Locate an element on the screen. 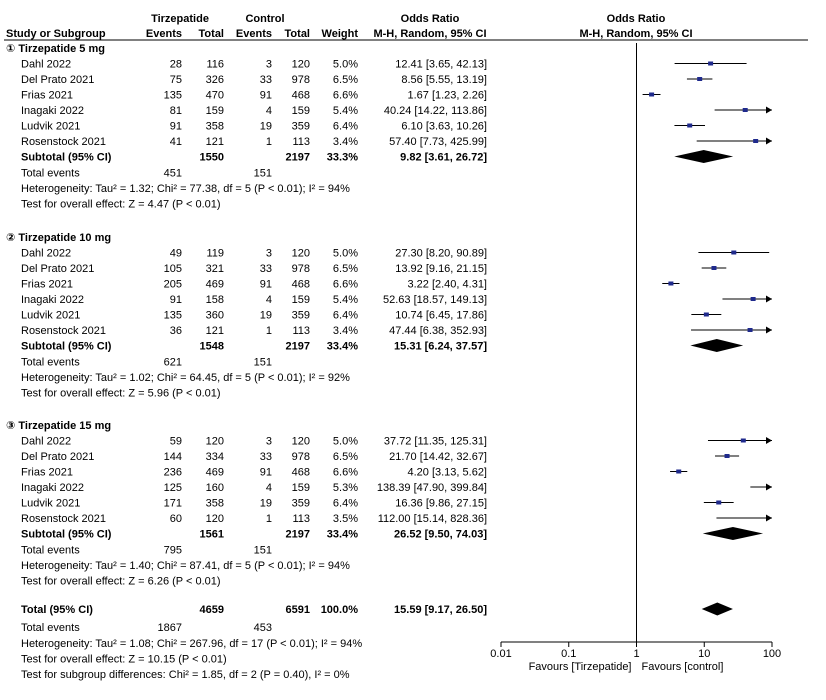  subgroup-1-row-4-name: Inagaki 2022 is located at coordinates (52, 111).